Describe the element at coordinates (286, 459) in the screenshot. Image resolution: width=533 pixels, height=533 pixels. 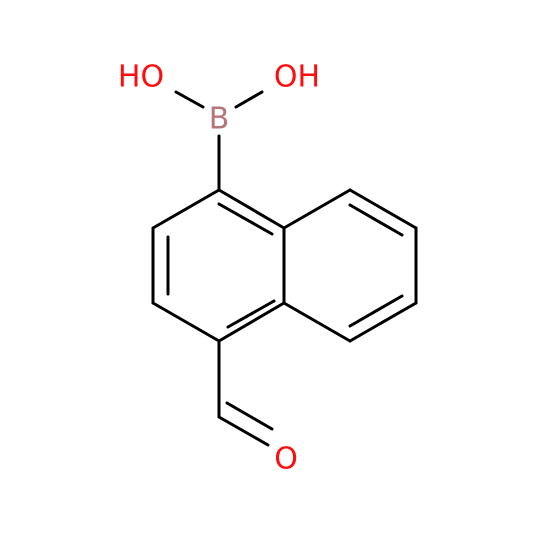
I see `atom-label: O` at that location.